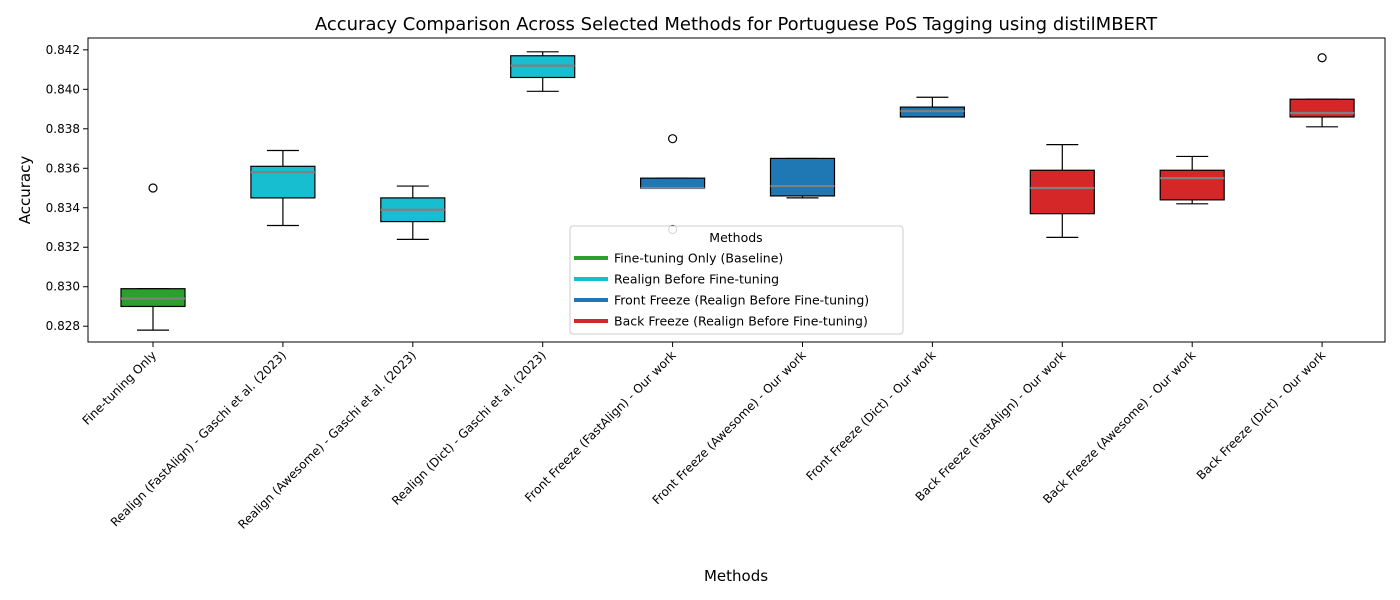 The image size is (1400, 600). What do you see at coordinates (63, 89) in the screenshot?
I see `y-tick-label: 0.840` at bounding box center [63, 89].